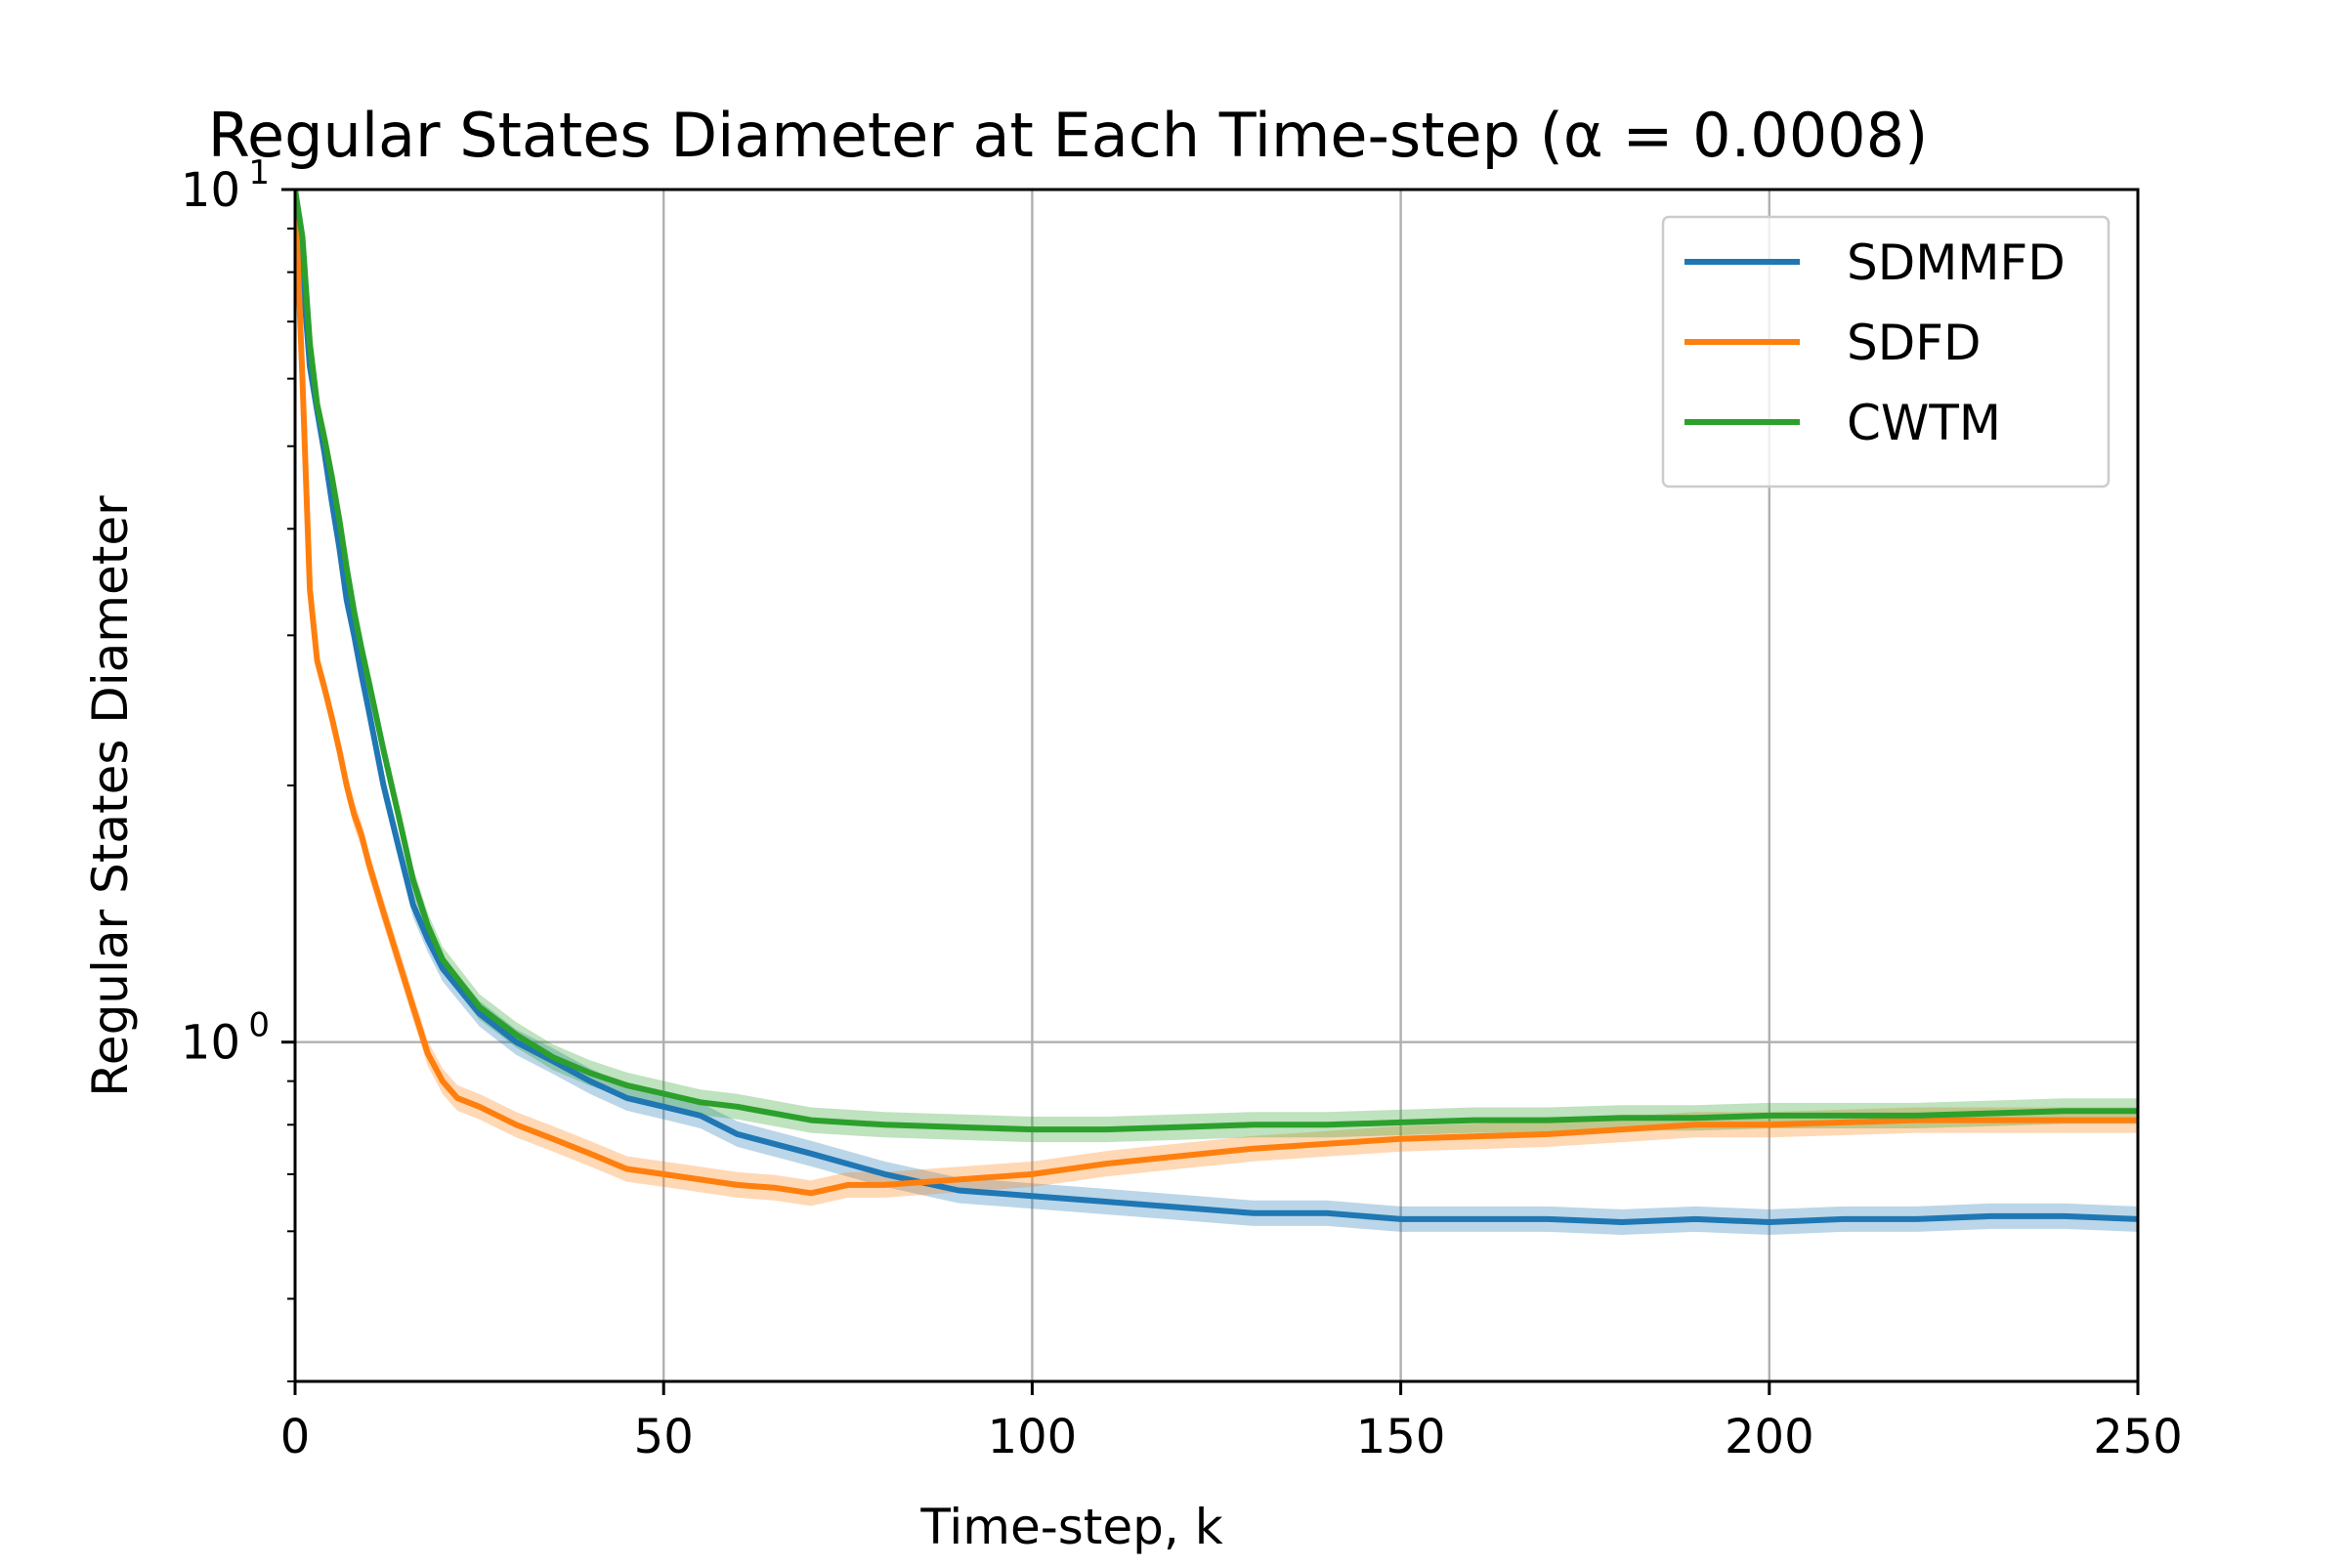 The height and width of the screenshot is (1568, 2345). Describe the element at coordinates (295, 1437) in the screenshot. I see `x-tick-label: 0` at that location.